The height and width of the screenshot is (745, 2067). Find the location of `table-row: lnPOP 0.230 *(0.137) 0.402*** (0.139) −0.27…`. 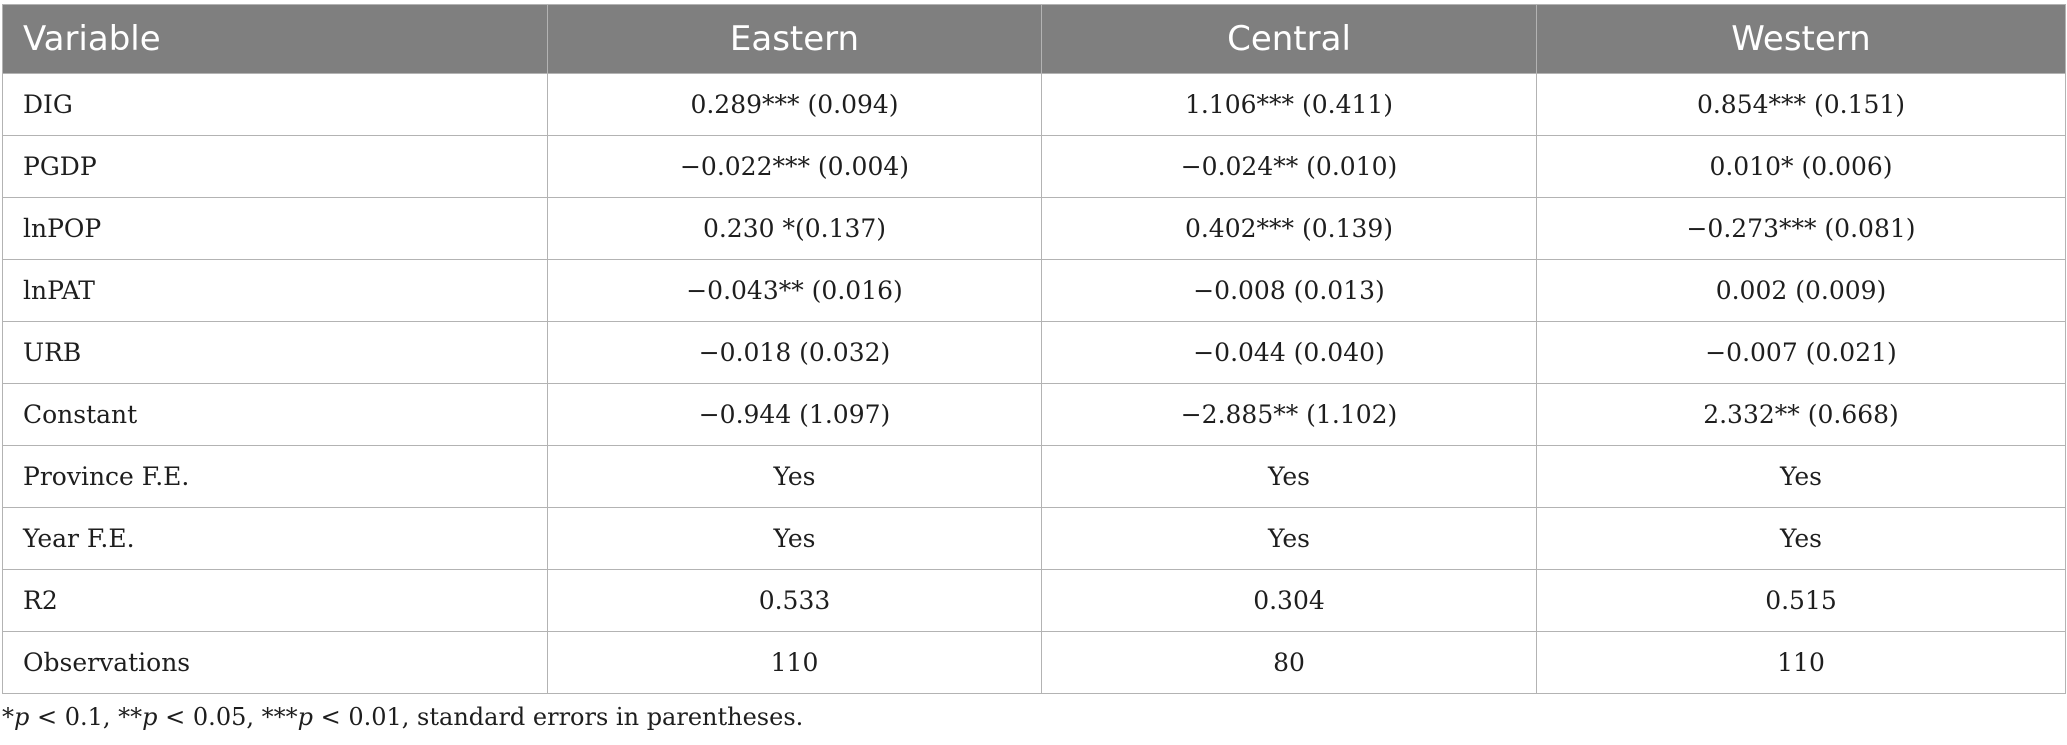

table-row: lnPOP 0.230 *(0.137) 0.402*** (0.139) −0.27… is located at coordinates (1034, 228).